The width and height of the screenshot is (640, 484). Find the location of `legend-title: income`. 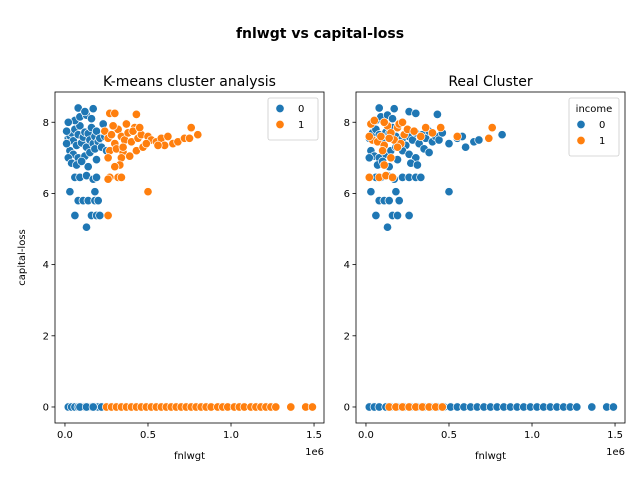

legend-title: income is located at coordinates (594, 109).